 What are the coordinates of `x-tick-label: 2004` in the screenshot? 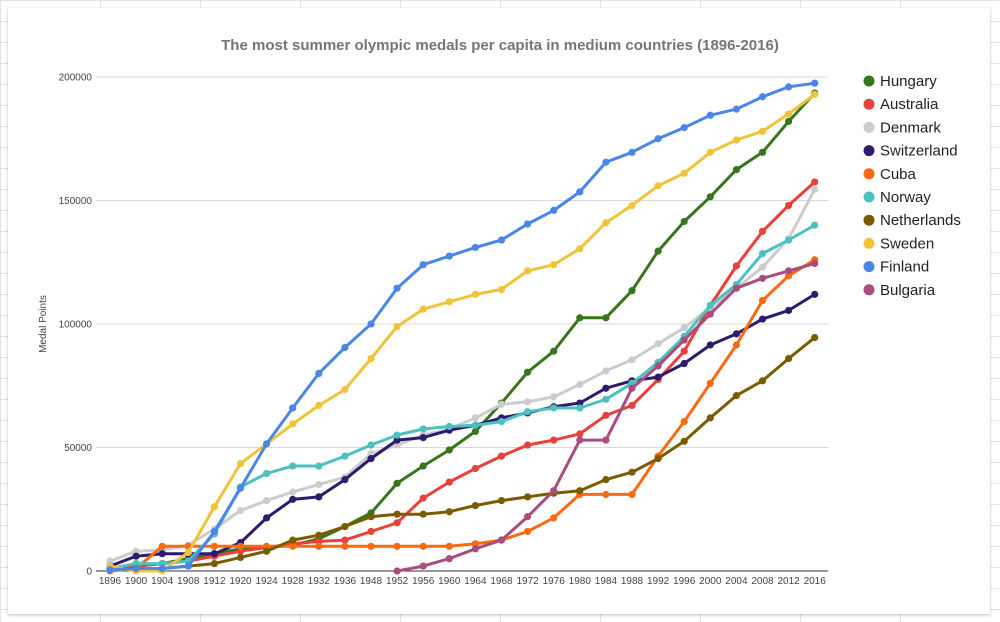 It's located at (736, 581).